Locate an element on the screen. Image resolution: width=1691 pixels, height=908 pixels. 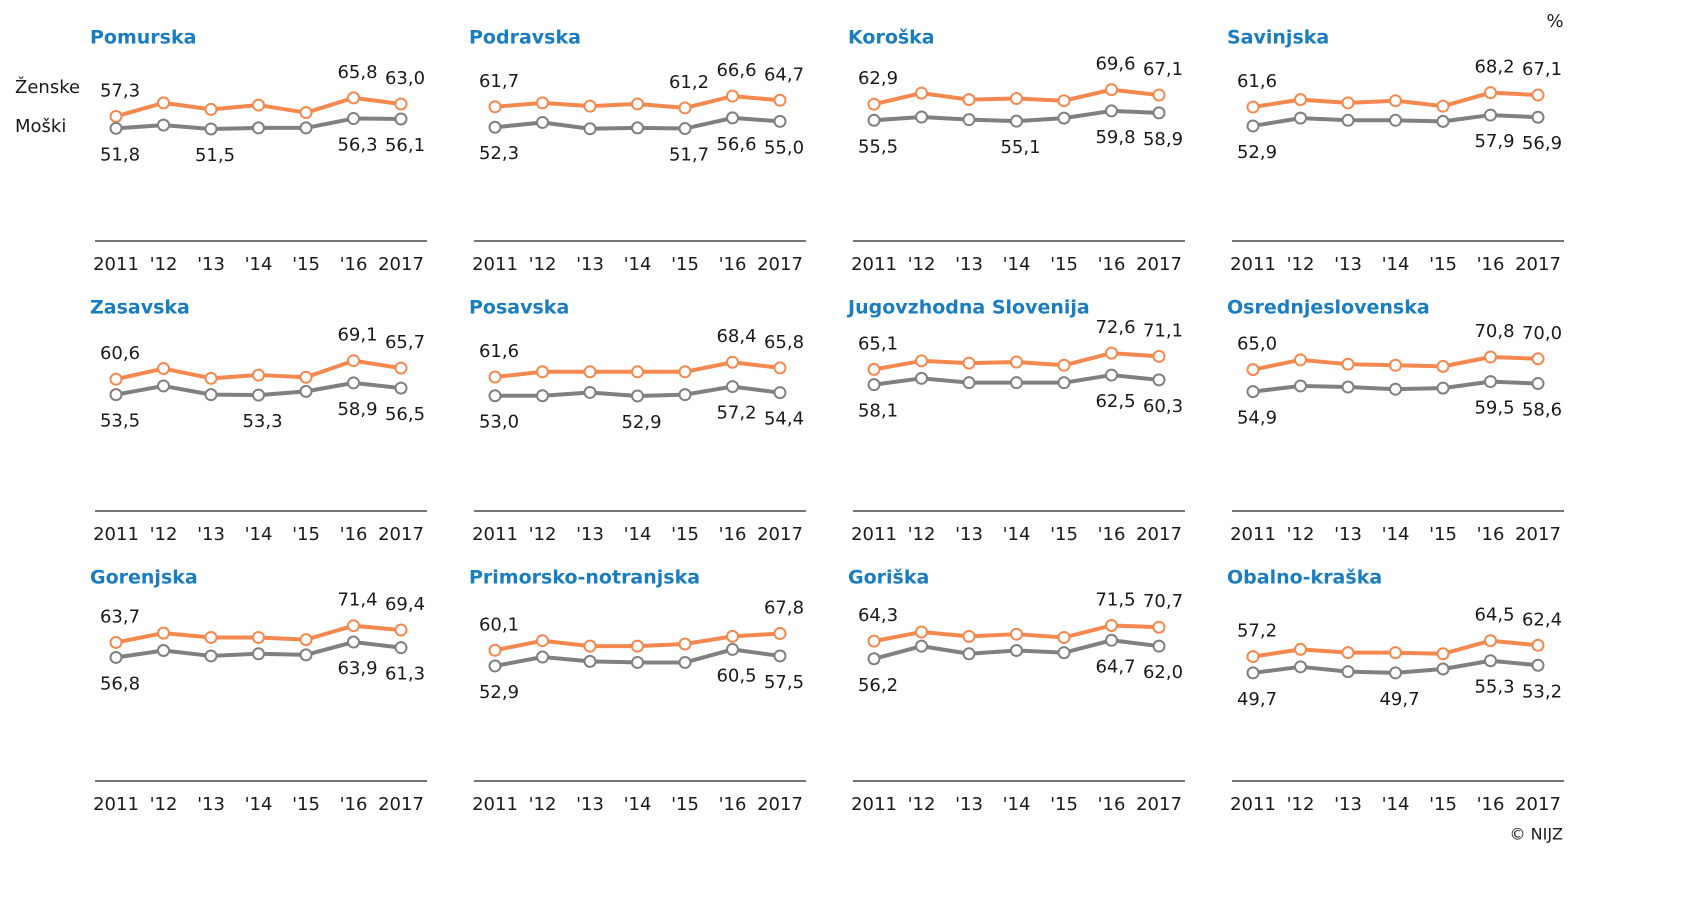
value-label: 55,0 is located at coordinates (784, 147).